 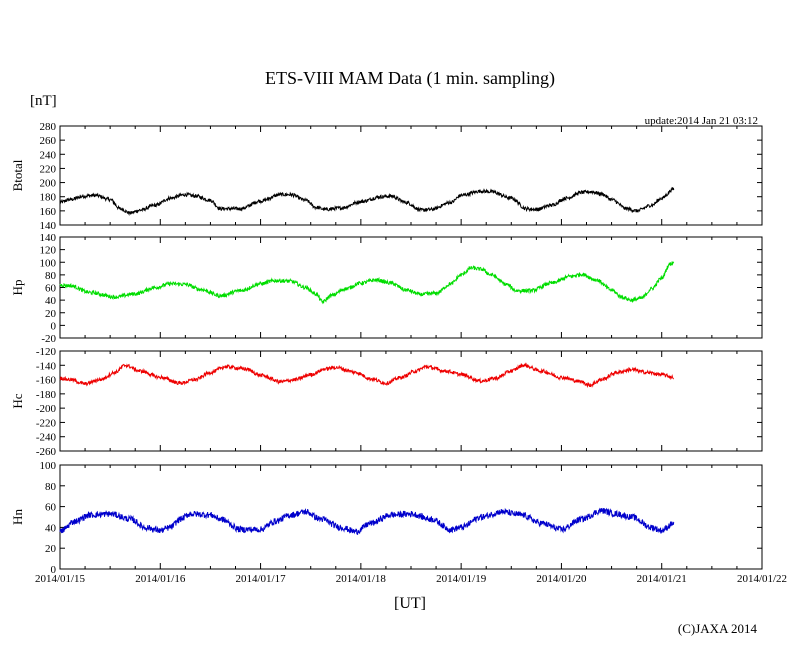 I want to click on y-tick-label: -160, so click(x=46, y=381).